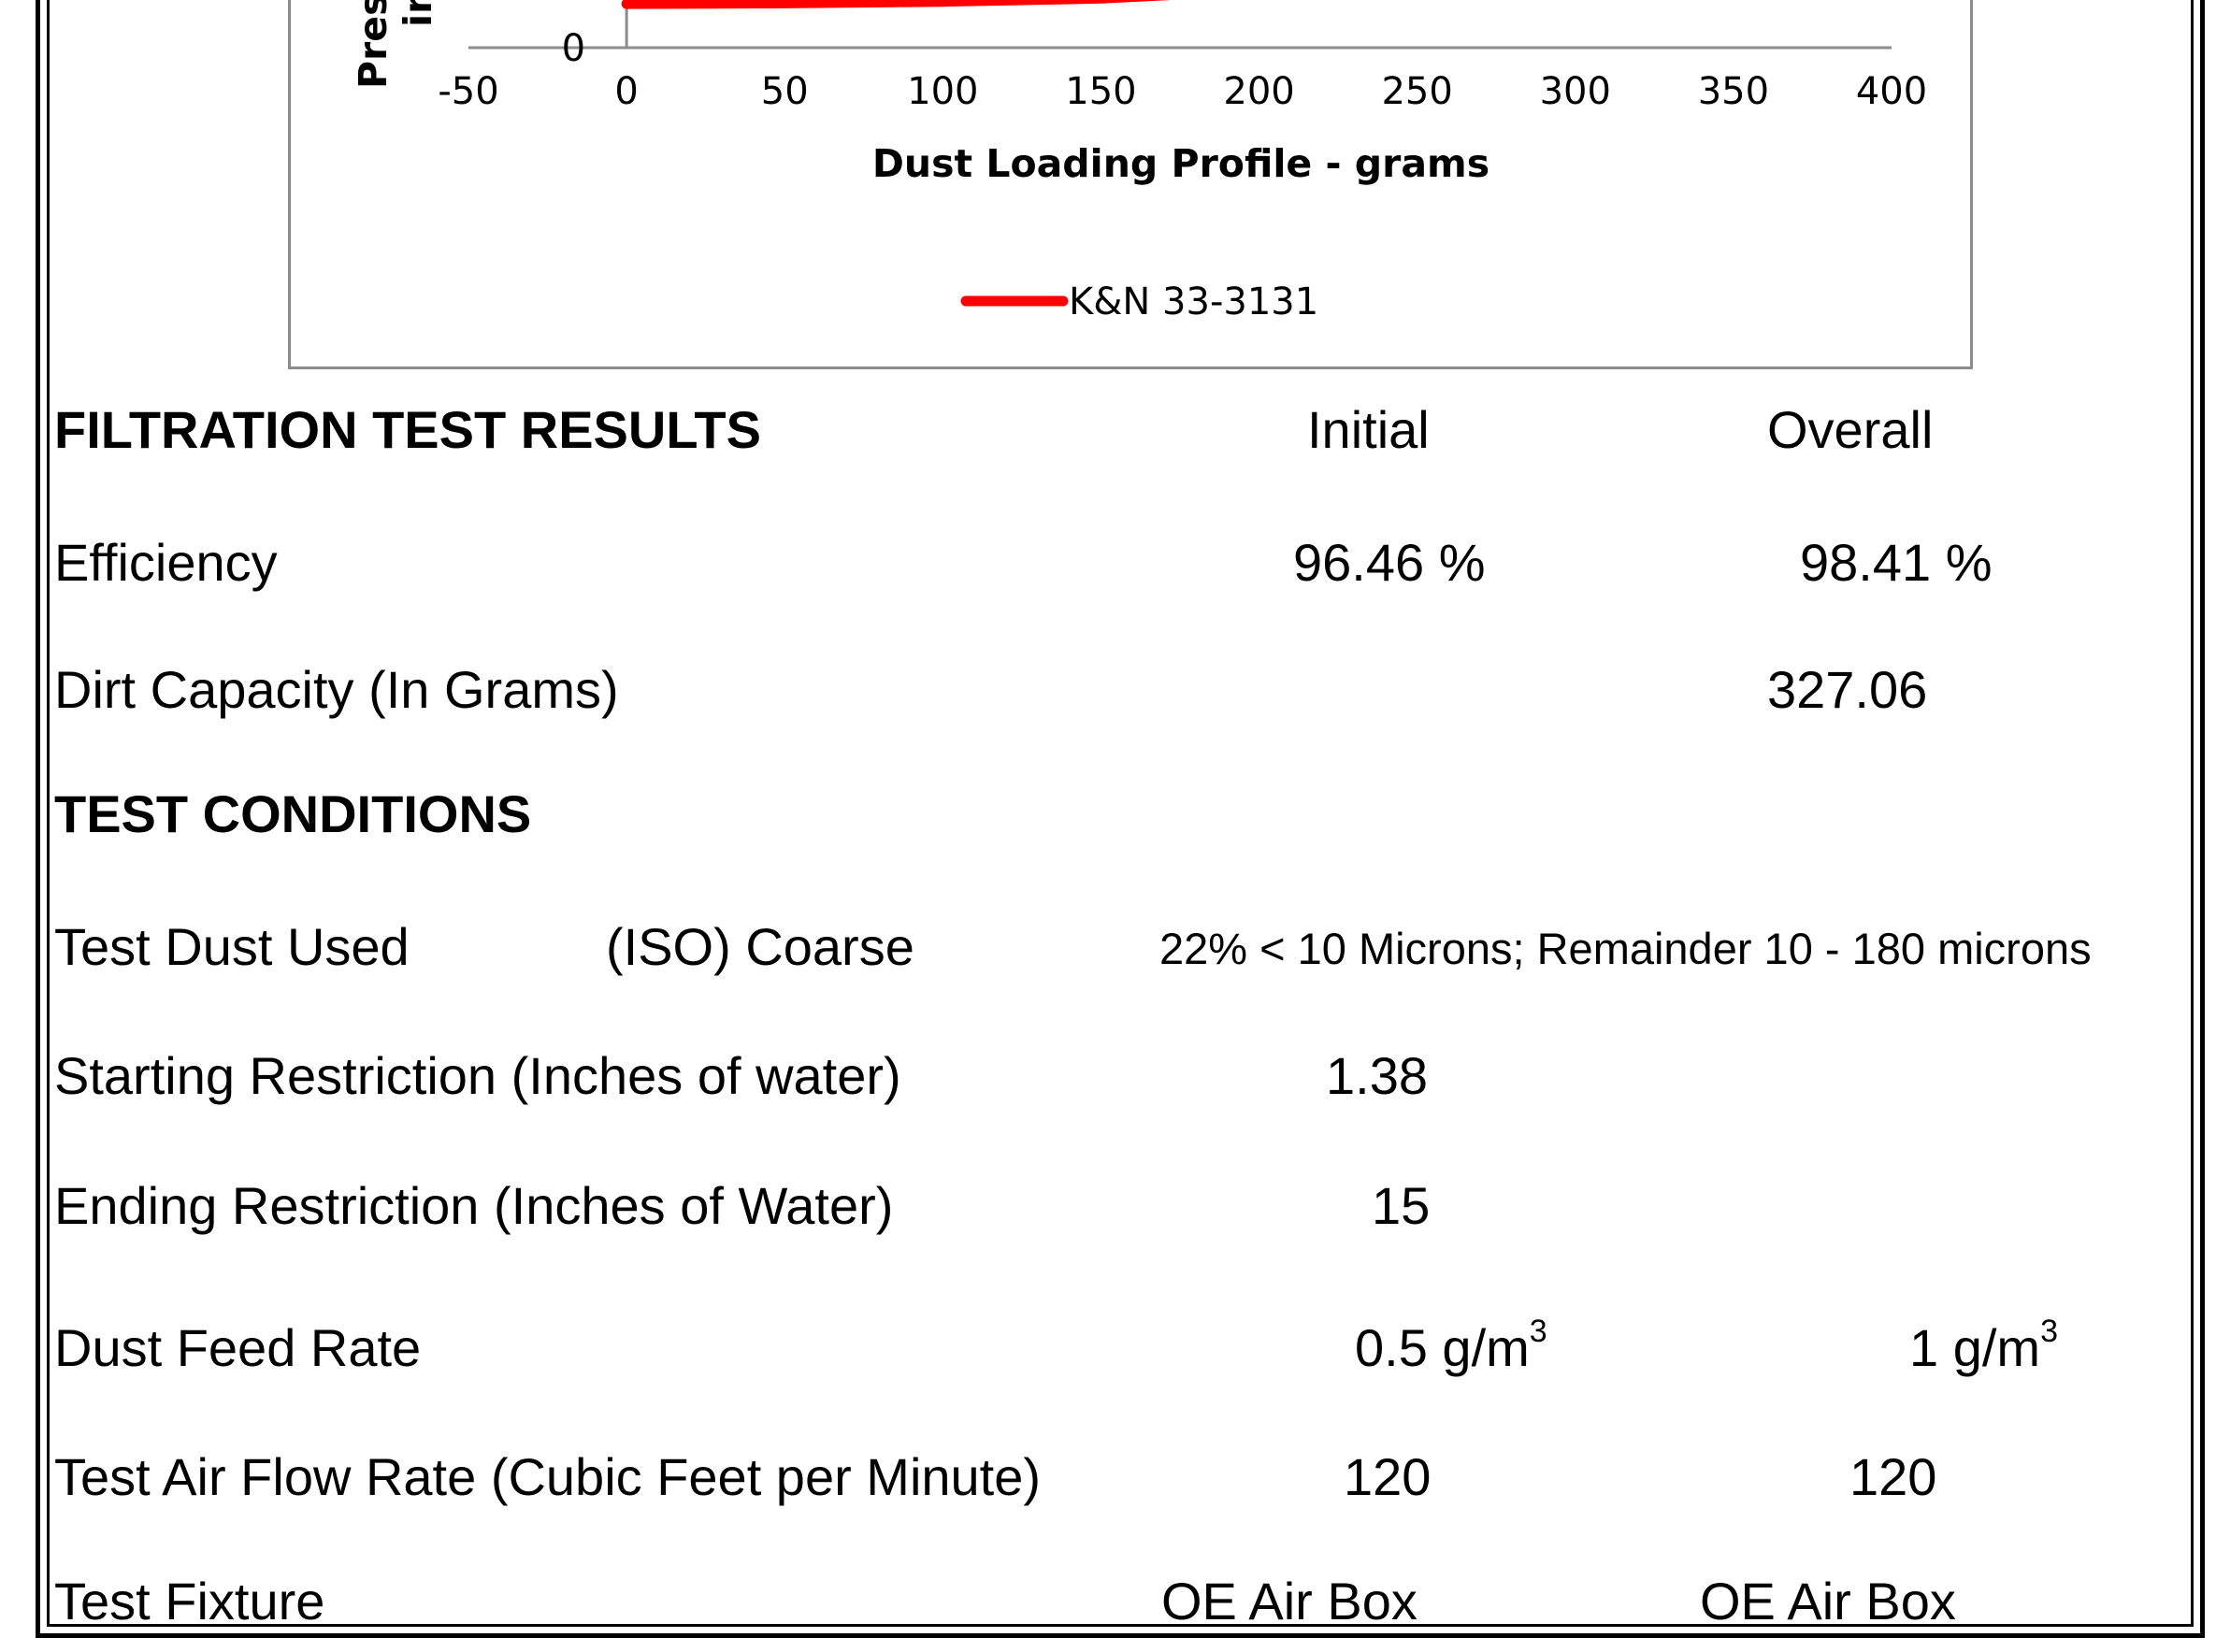  What do you see at coordinates (1486, 1347) in the screenshot?
I see `dust-feed-rate-initial-unit: g/m` at bounding box center [1486, 1347].